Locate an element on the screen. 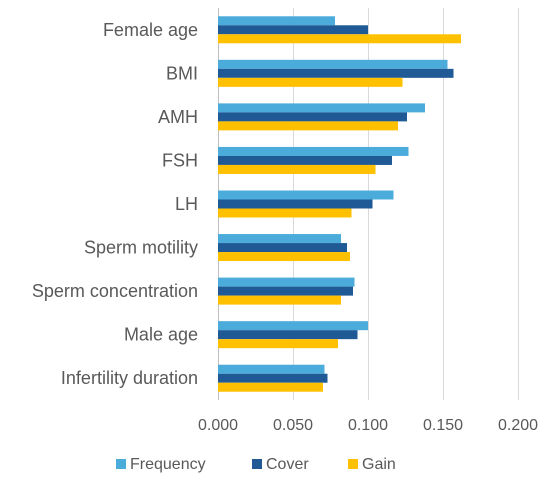 This screenshot has height=482, width=550. bar-gain-infertility-duration is located at coordinates (270, 387).